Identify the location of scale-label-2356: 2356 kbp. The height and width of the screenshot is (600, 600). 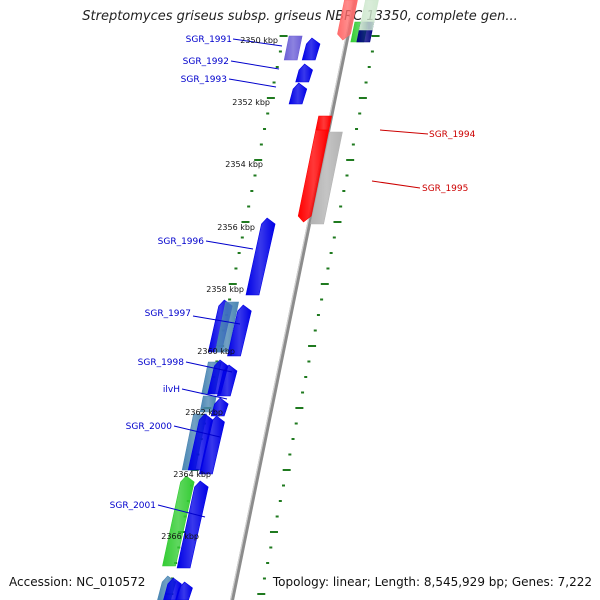
(236, 227).